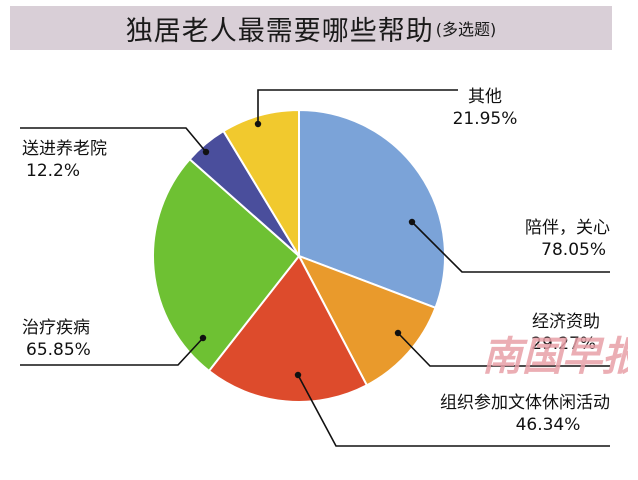 The image size is (638, 480). What do you see at coordinates (525, 403) in the screenshot?
I see `slice-label: 组织参加文体休闲活动` at bounding box center [525, 403].